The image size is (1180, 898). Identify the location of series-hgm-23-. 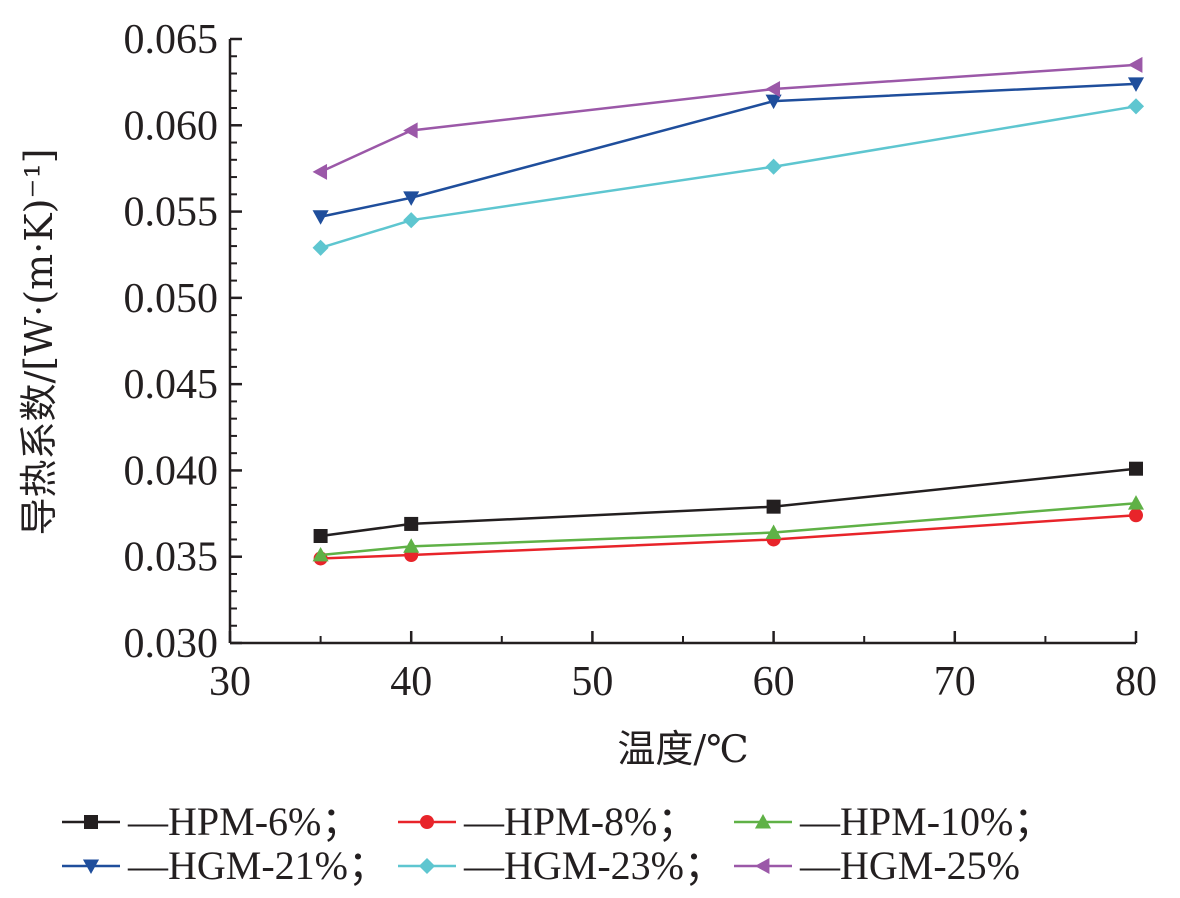
(728, 177).